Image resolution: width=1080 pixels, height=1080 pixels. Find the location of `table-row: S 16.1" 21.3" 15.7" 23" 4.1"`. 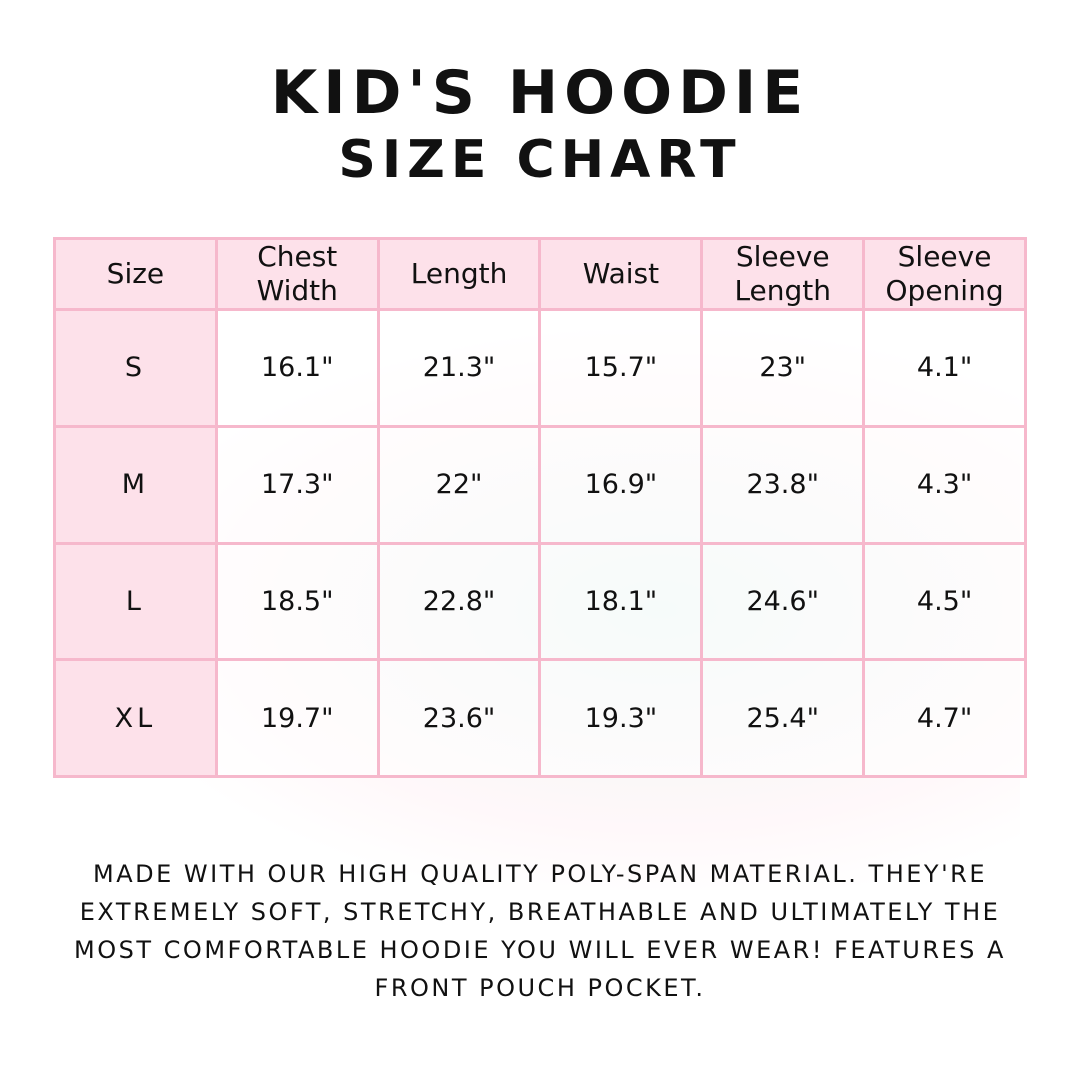

table-row: S 16.1" 21.3" 15.7" 23" 4.1" is located at coordinates (540, 368).